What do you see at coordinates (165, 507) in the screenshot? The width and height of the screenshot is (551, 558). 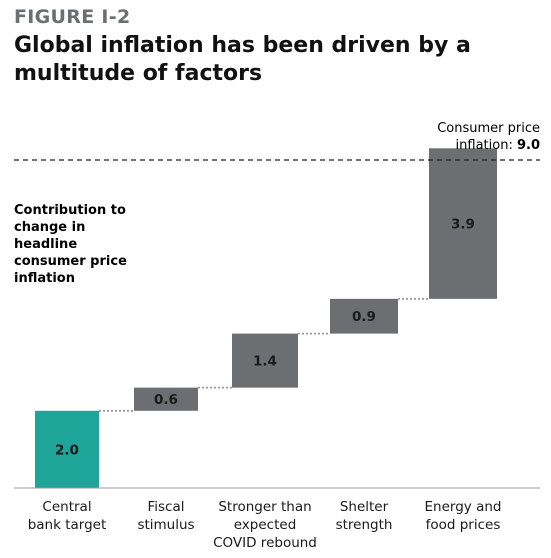 I see `x-tick-label-line: Fiscal` at bounding box center [165, 507].